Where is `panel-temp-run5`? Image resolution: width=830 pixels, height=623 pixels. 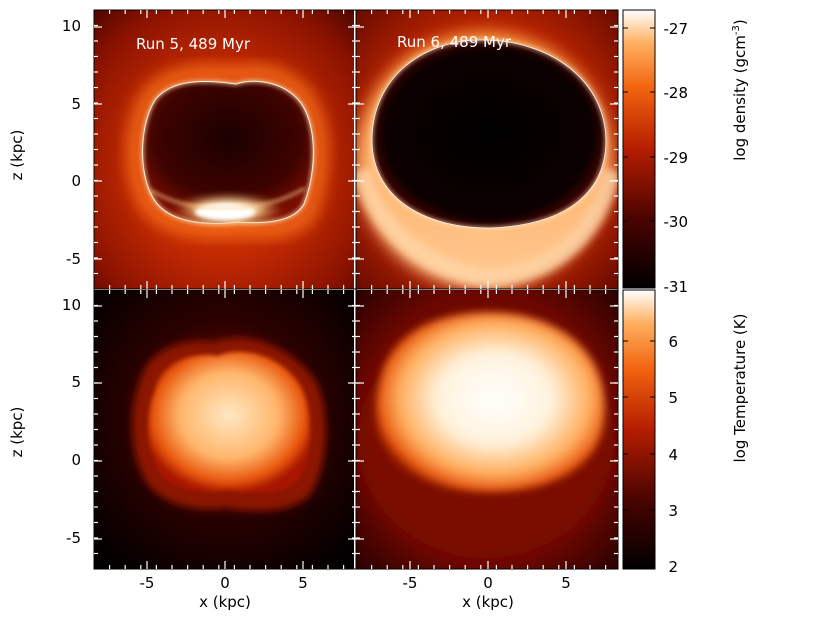 panel-temp-run5 is located at coordinates (224, 429).